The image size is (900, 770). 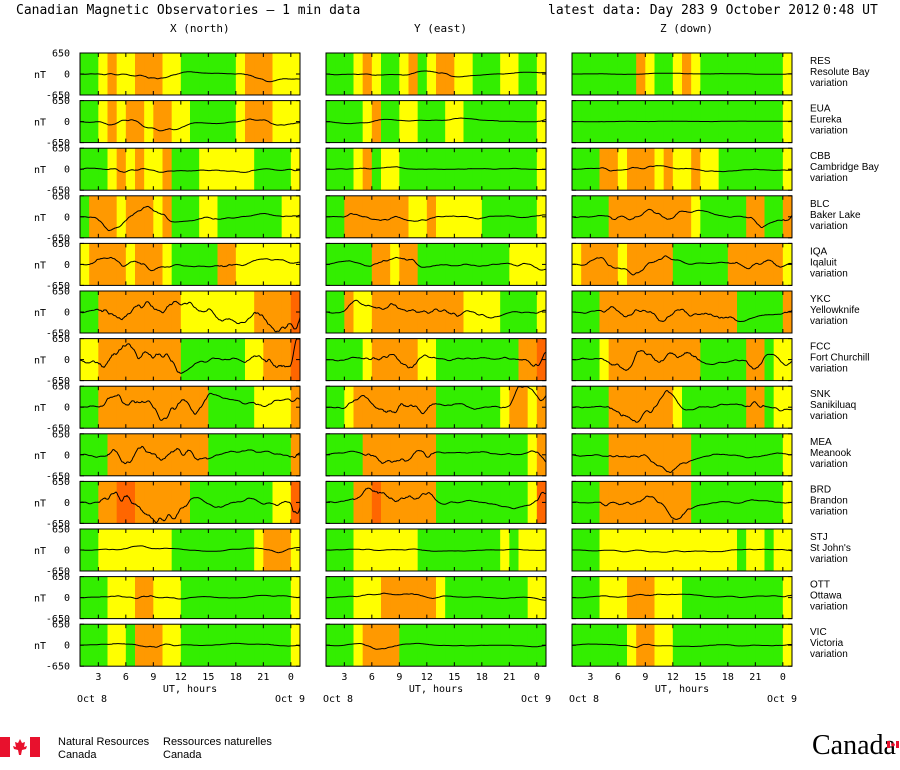 I want to click on trace-vic-y, so click(x=436, y=646).